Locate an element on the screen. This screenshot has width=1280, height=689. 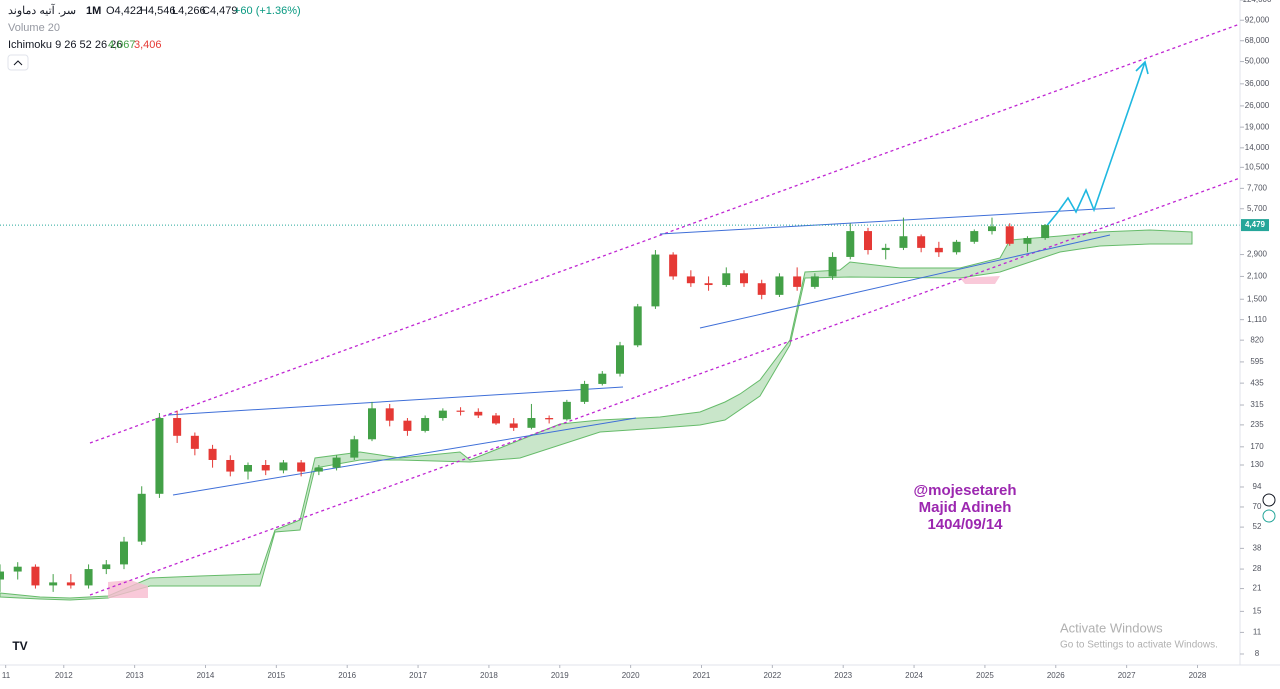
y-tick-label: 38 is located at coordinates (1257, 547).